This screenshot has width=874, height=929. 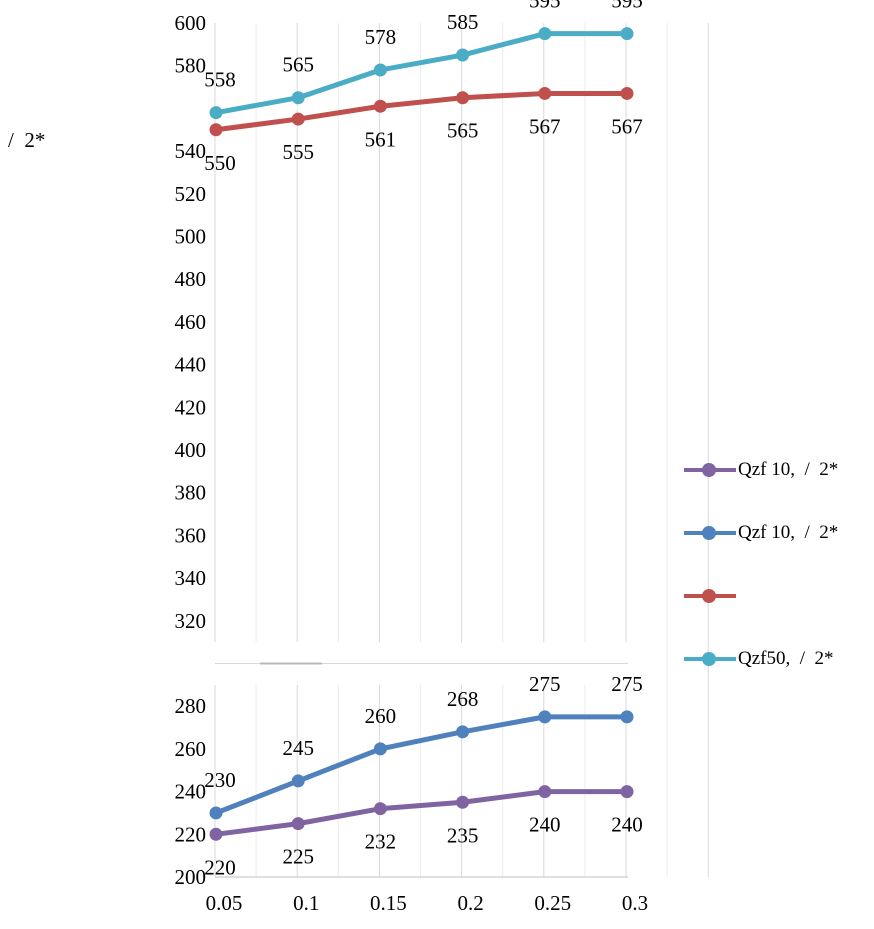 I want to click on series-3: 550 555 561 565 567 567, so click(x=423, y=130).